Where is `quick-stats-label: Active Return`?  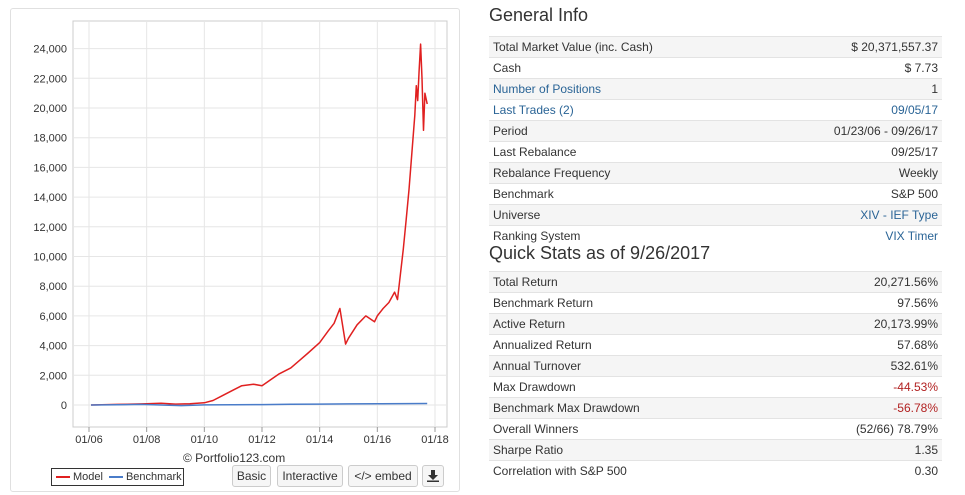
quick-stats-label: Active Return is located at coordinates (632, 324).